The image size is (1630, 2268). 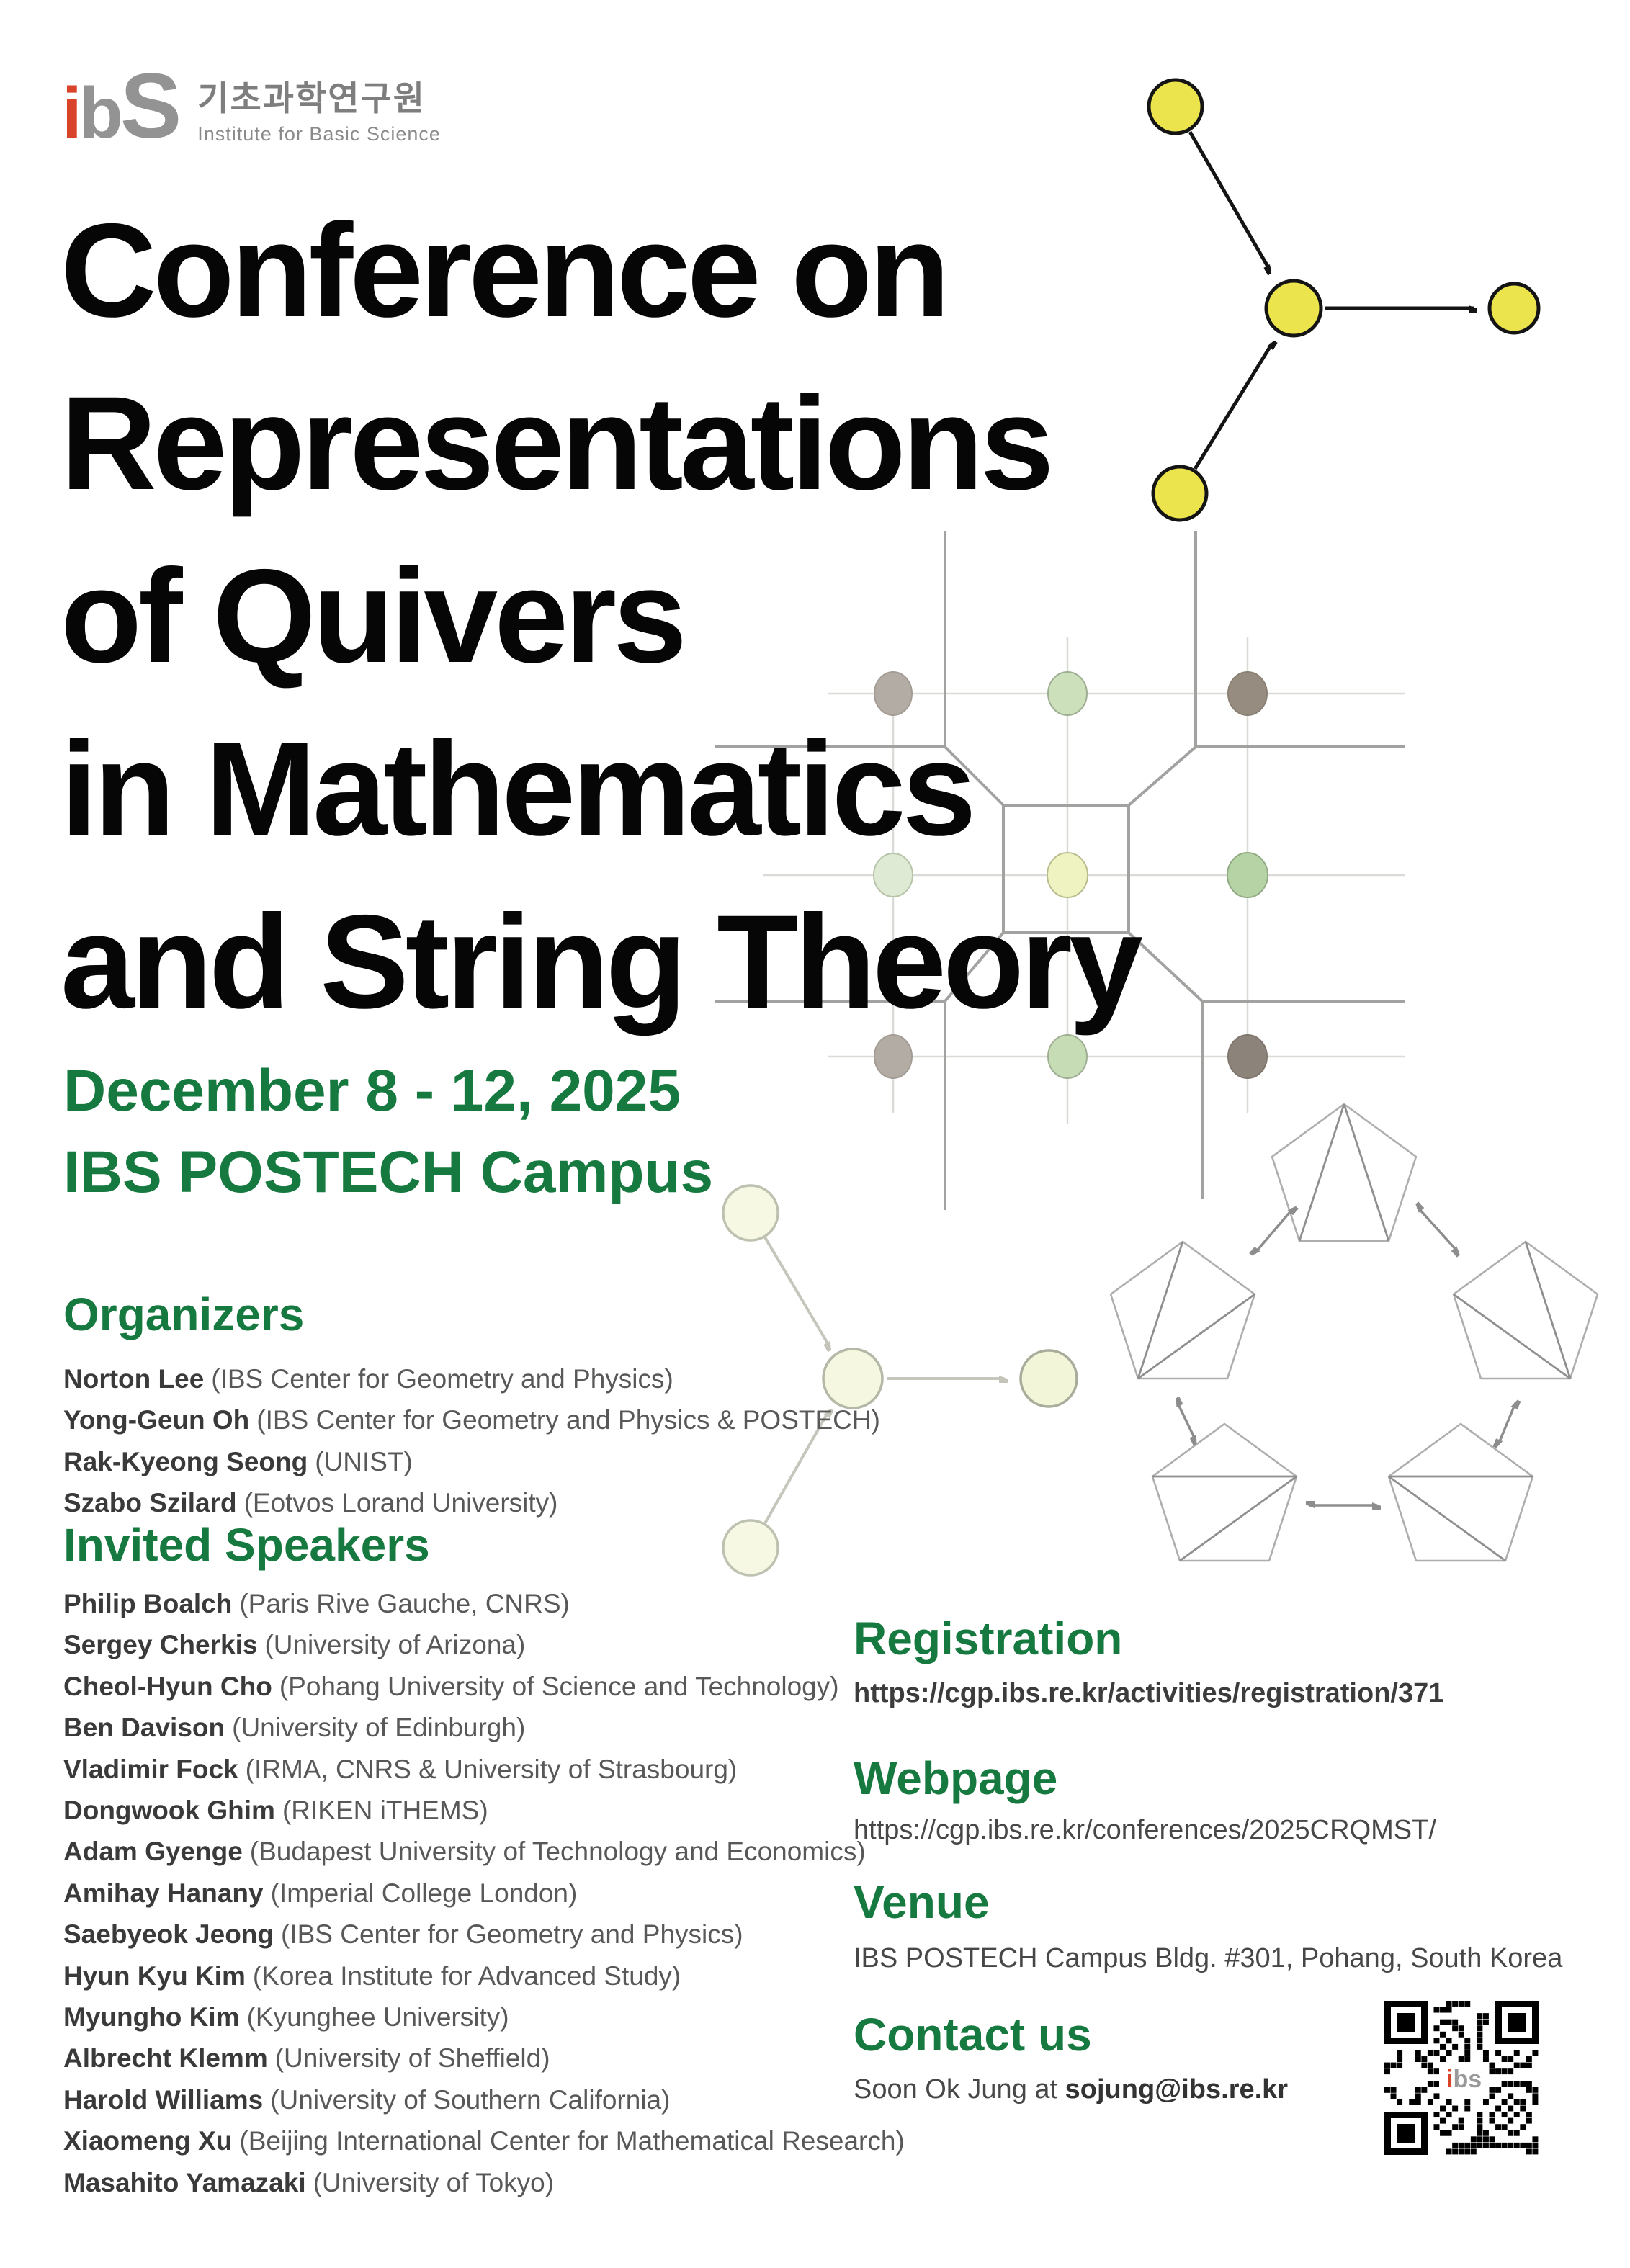 I want to click on venue-heading: Venue, so click(x=922, y=1902).